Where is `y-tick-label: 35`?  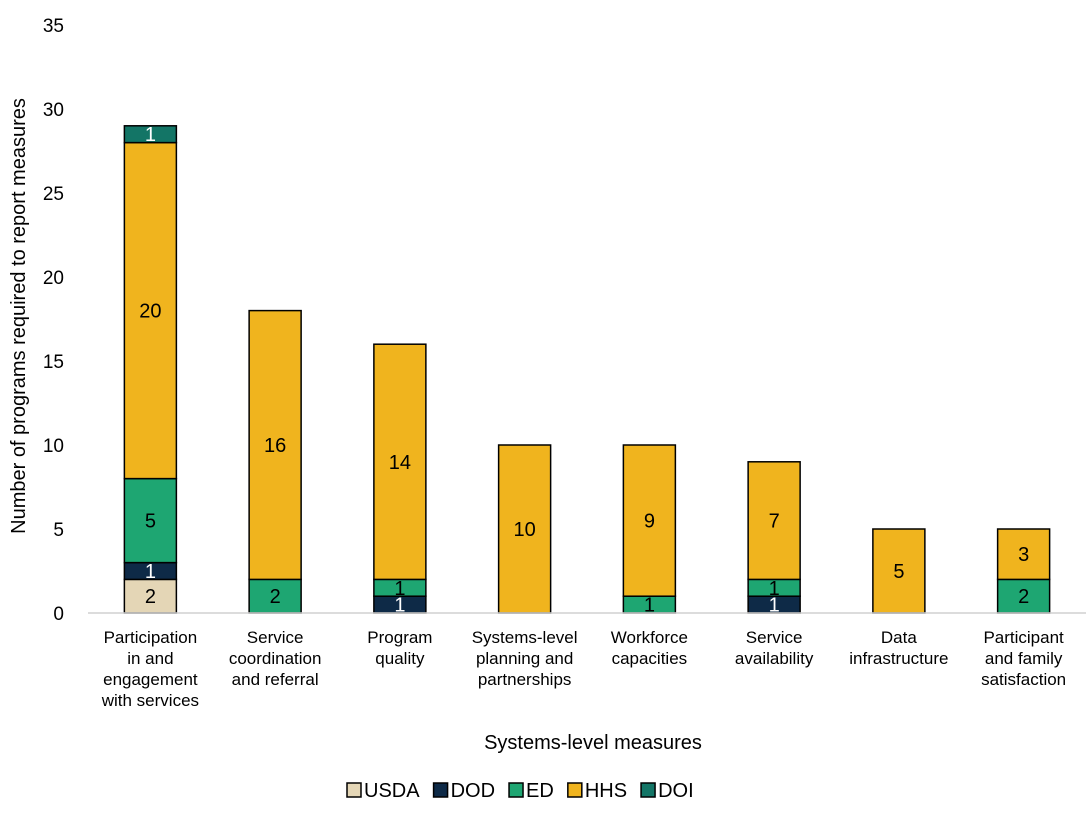
y-tick-label: 35 is located at coordinates (53, 26).